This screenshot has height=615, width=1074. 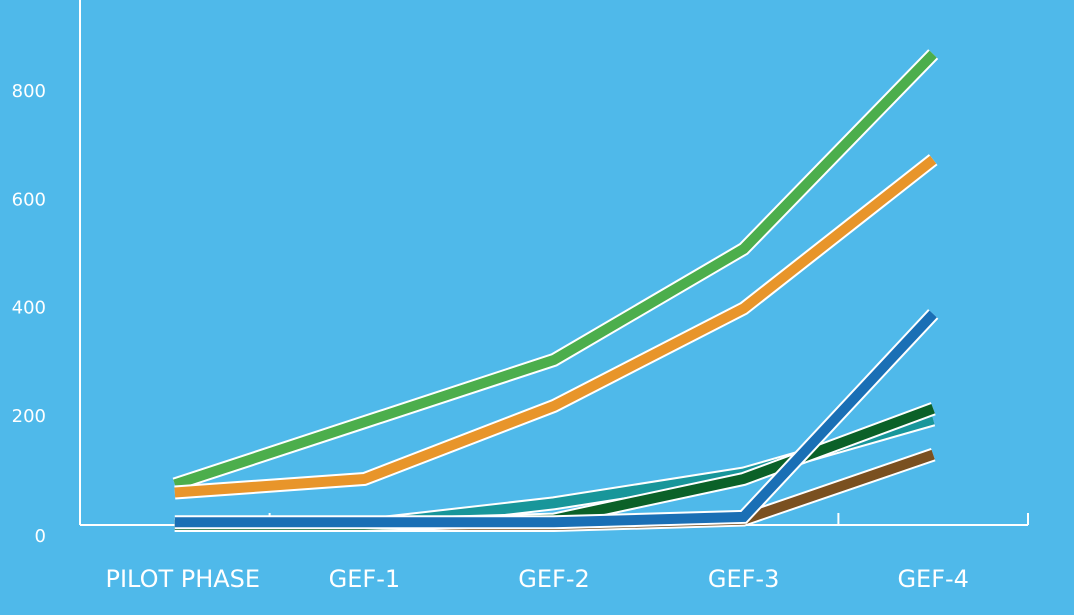 What do you see at coordinates (183, 579) in the screenshot?
I see `x-tick-label: PILOT PHASE` at bounding box center [183, 579].